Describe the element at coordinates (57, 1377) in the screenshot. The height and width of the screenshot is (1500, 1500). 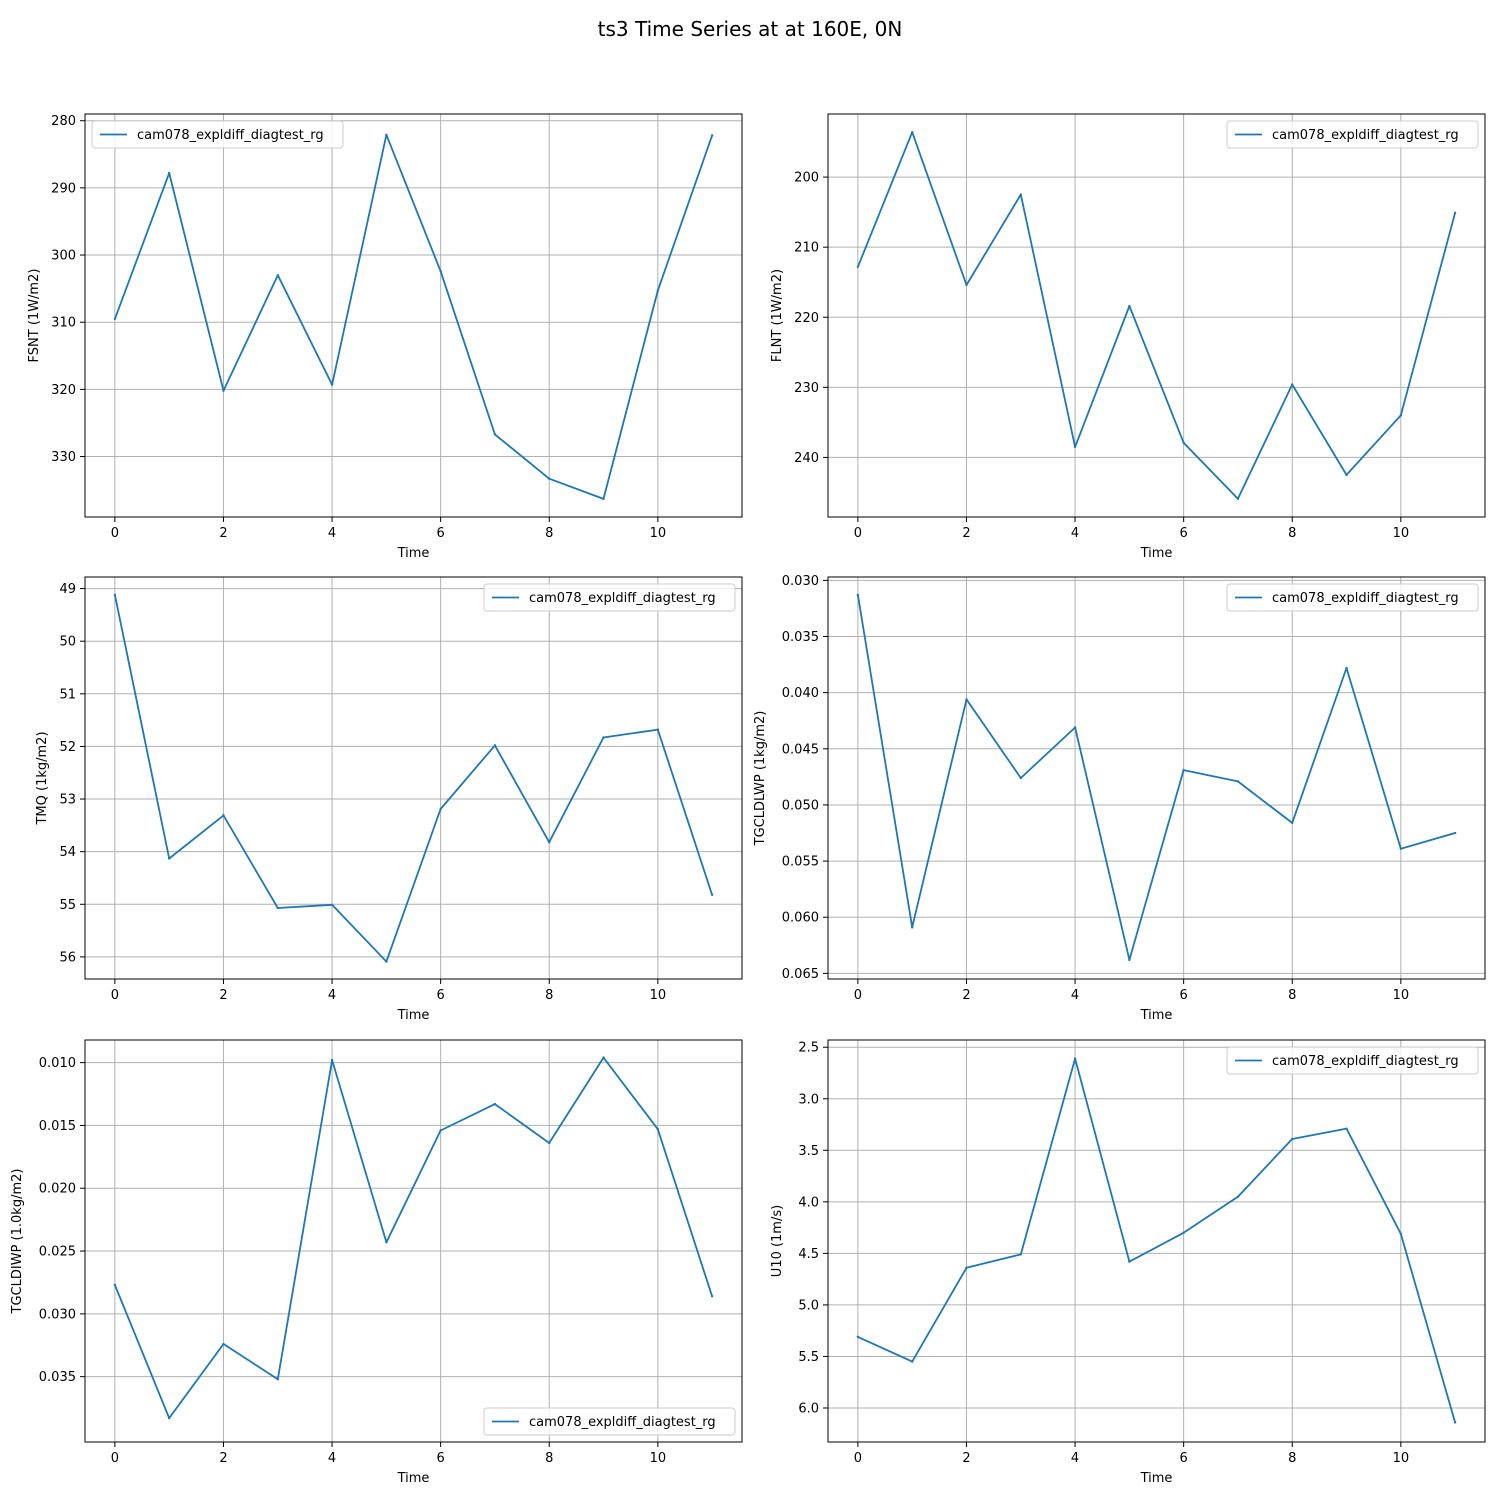
I see `y-tick-label: 0.035` at that location.